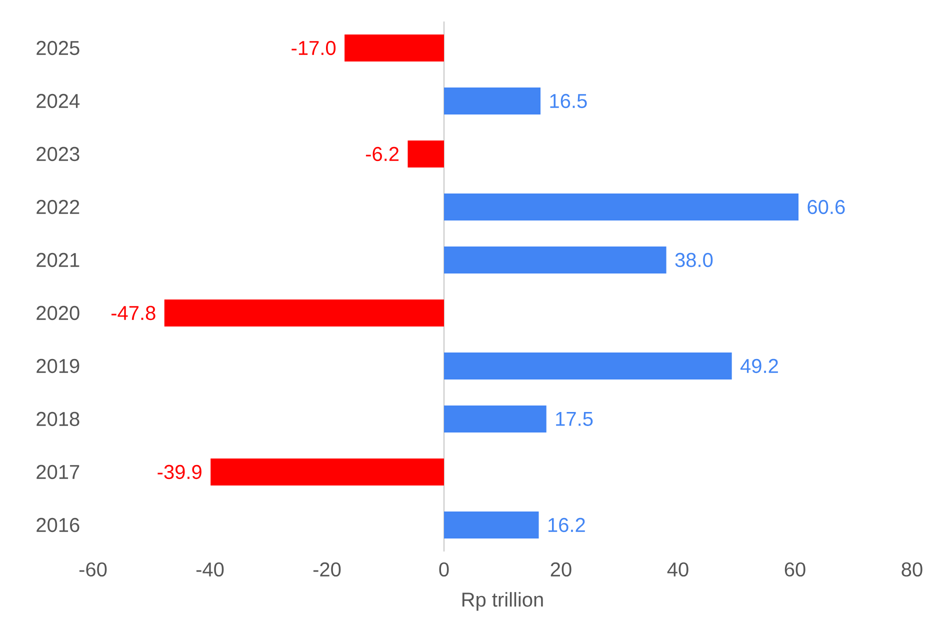  Describe the element at coordinates (58, 525) in the screenshot. I see `y-tick-label: 2016` at that location.